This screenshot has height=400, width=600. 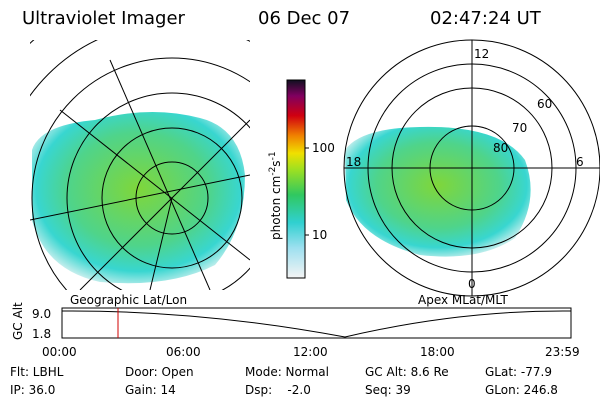 What do you see at coordinates (304, 18) in the screenshot?
I see `date: 06 Dec 07` at bounding box center [304, 18].